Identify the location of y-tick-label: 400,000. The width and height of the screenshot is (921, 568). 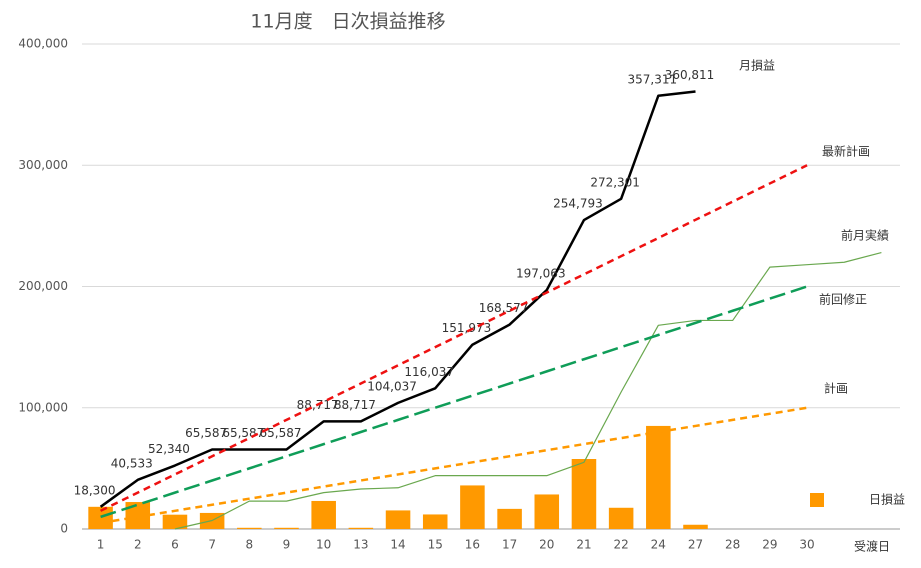
(43, 44).